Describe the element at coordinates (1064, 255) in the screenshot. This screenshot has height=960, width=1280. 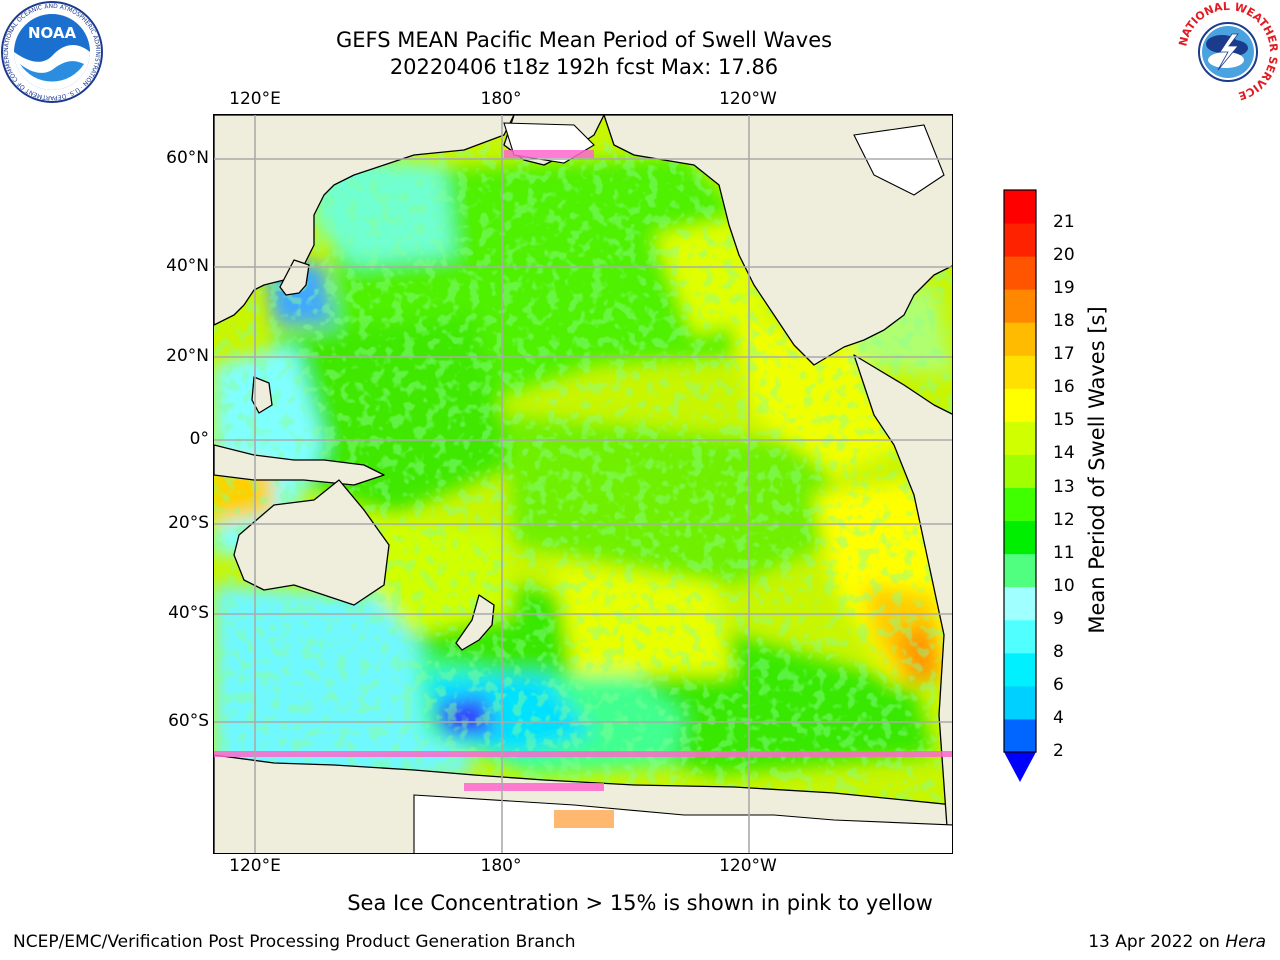
I see `colorbar-tick-label: 20` at that location.